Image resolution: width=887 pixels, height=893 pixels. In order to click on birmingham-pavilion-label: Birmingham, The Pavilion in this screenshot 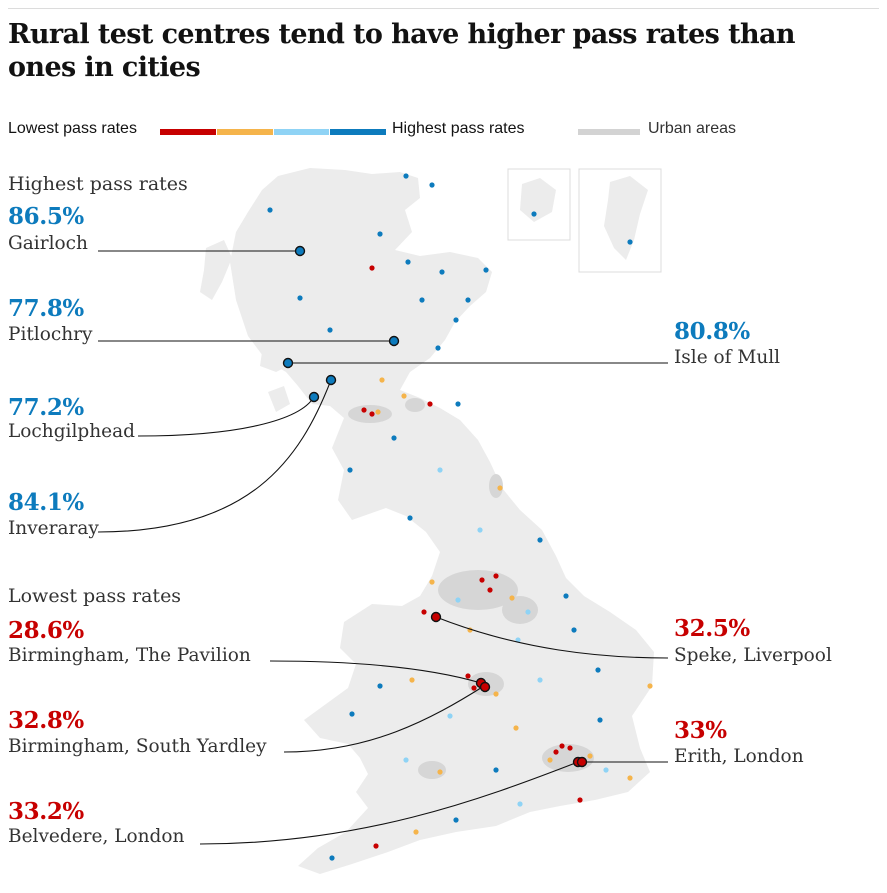, I will do `click(129, 655)`.